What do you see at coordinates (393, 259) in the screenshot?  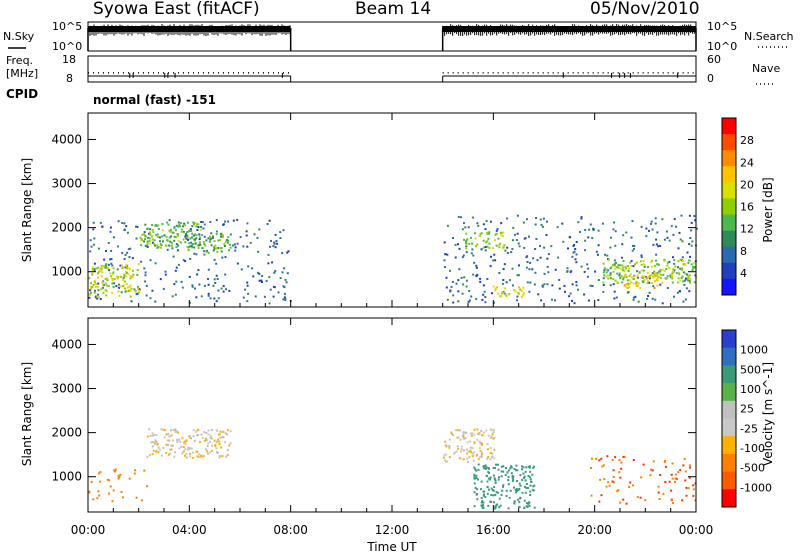 I see `power-heatmap` at bounding box center [393, 259].